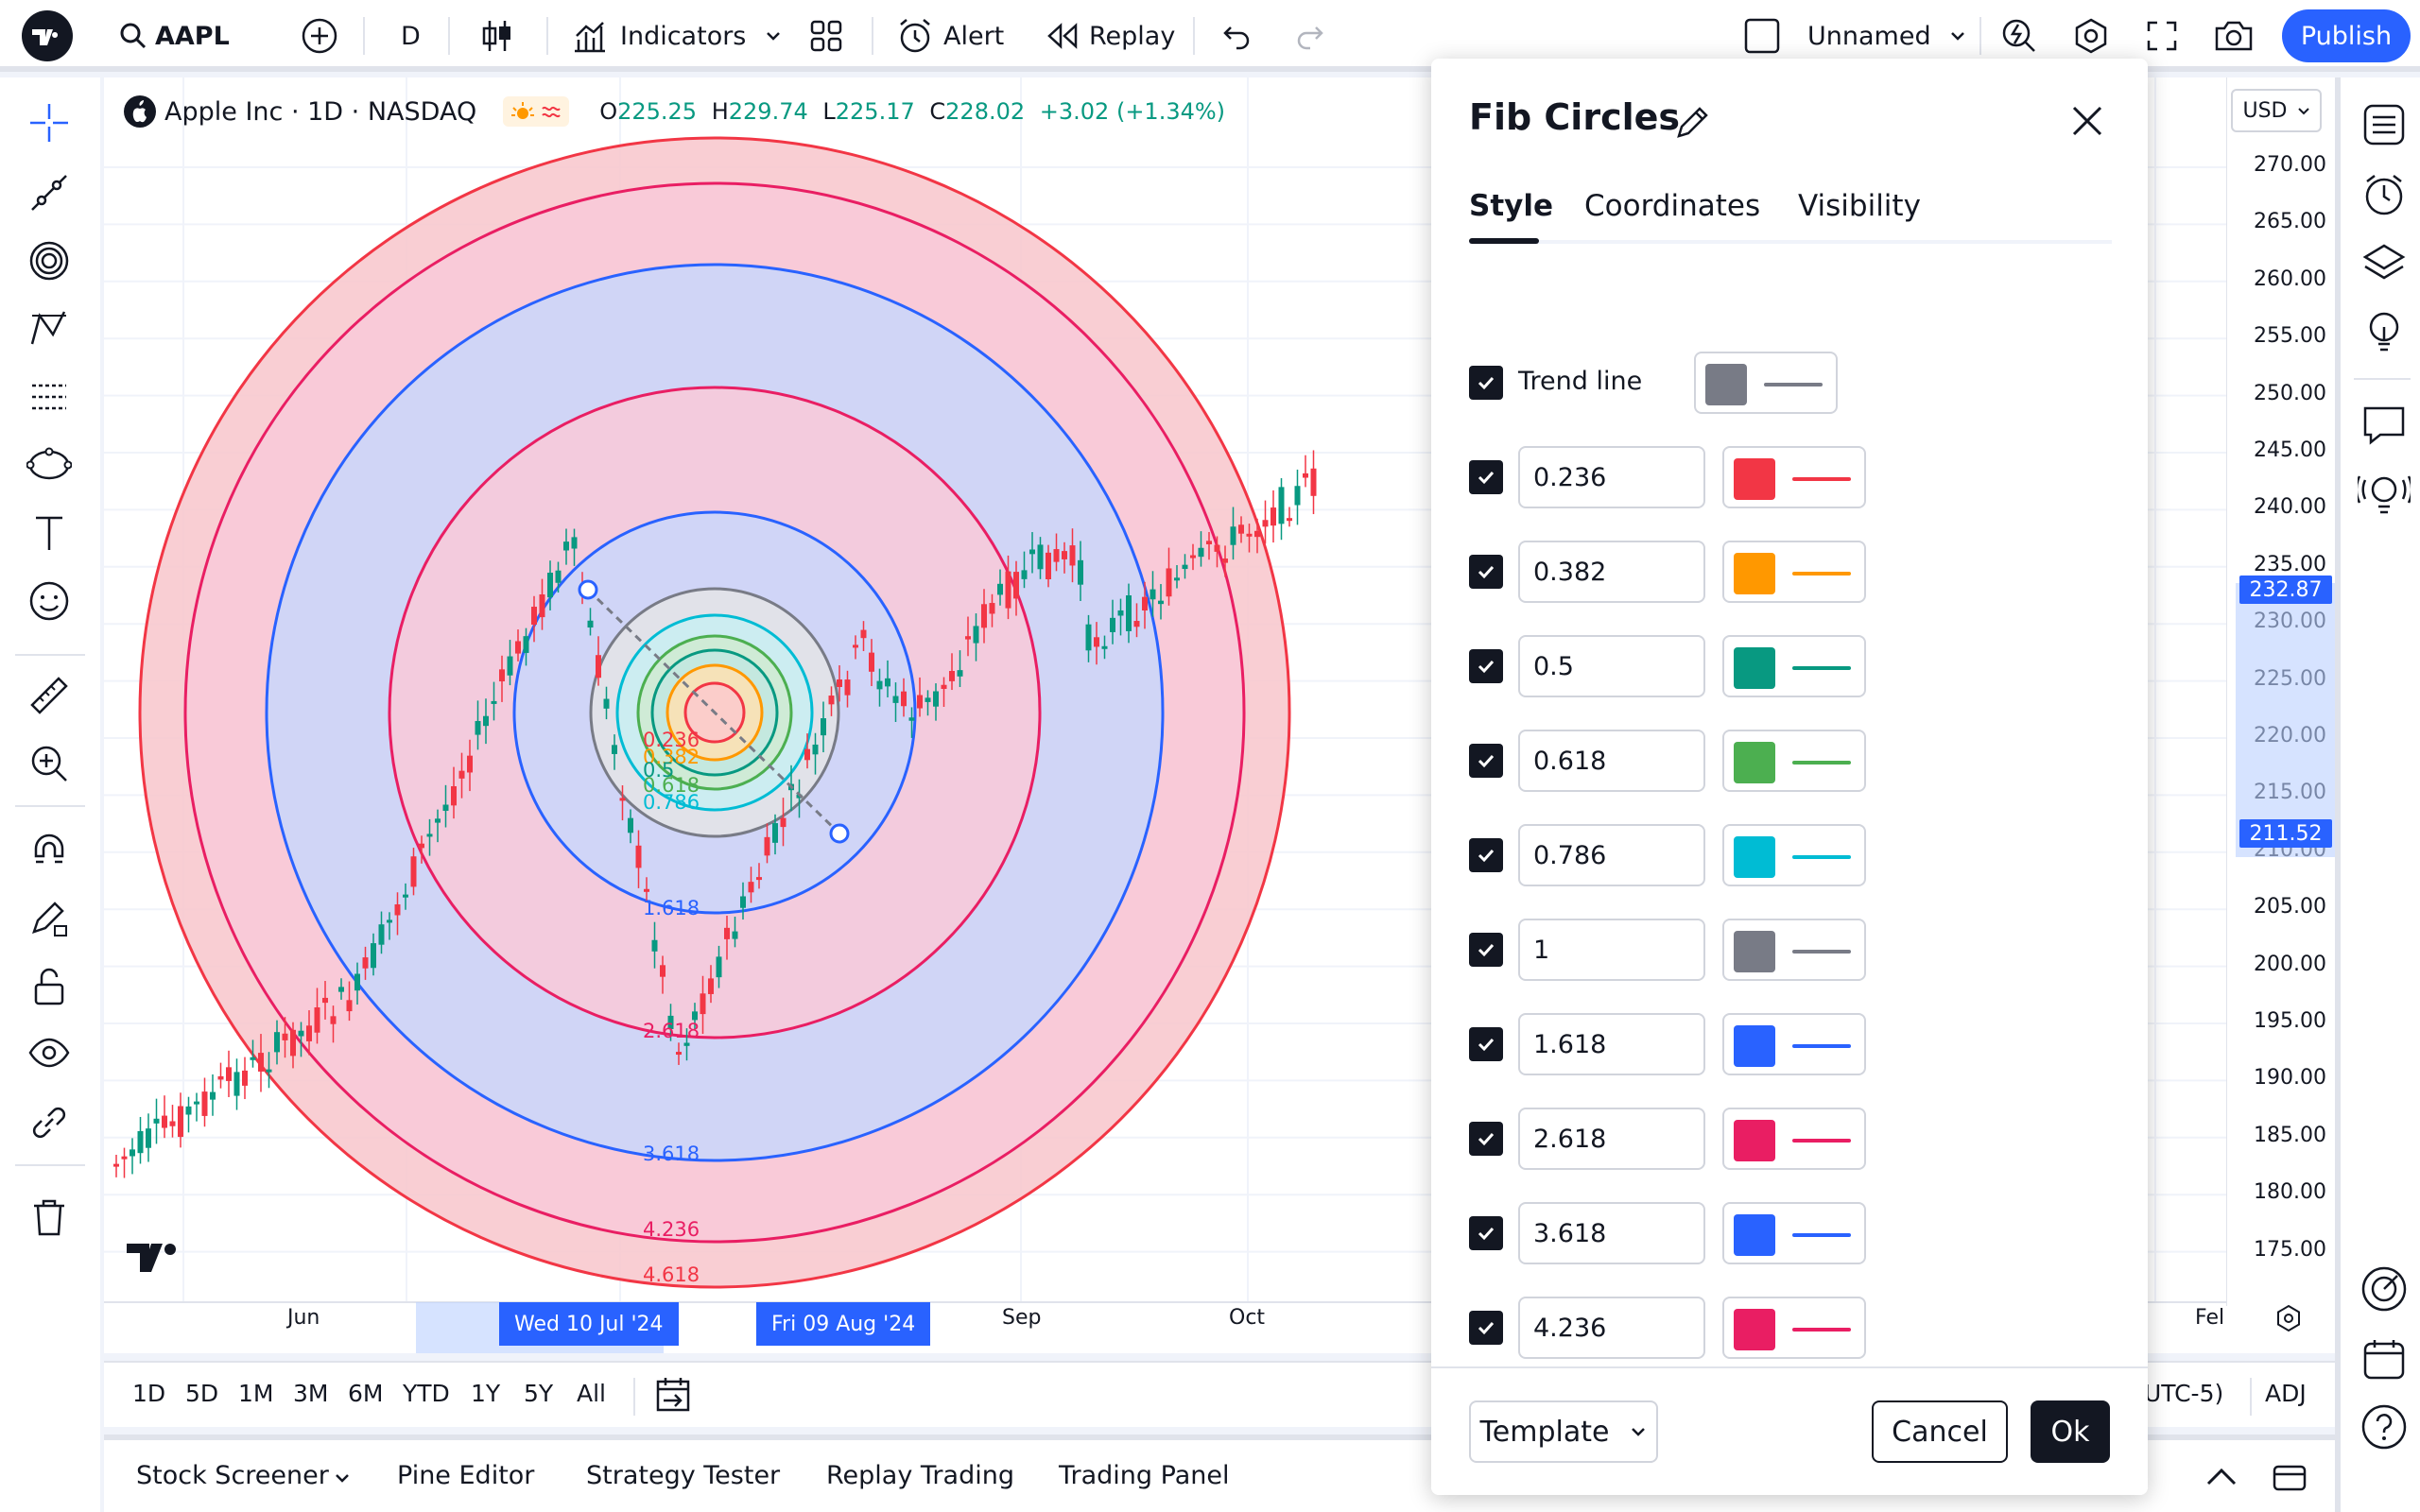  Describe the element at coordinates (2276, 110) in the screenshot. I see `currency-select: USD` at that location.